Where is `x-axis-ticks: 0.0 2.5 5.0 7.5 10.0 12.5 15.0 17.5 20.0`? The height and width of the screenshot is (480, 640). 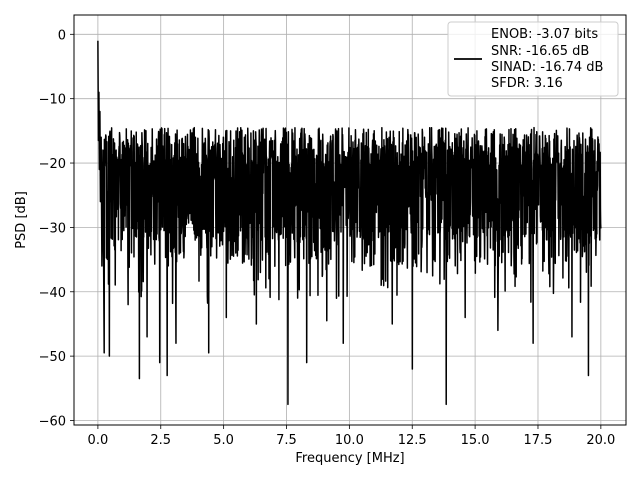
x-axis-ticks: 0.0 2.5 5.0 7.5 10.0 12.5 15.0 17.5 20.0 is located at coordinates (351, 436).